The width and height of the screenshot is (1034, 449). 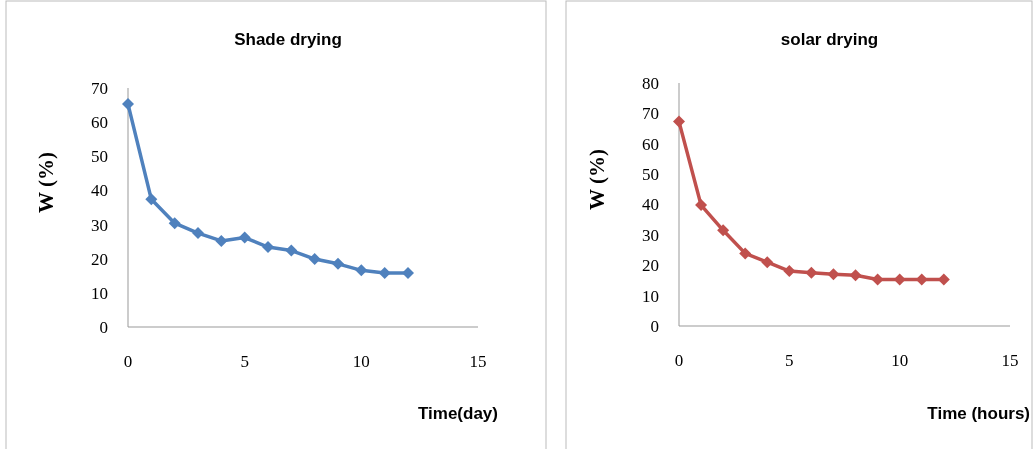 What do you see at coordinates (458, 413) in the screenshot?
I see `x-axis-title: Time(day)` at bounding box center [458, 413].